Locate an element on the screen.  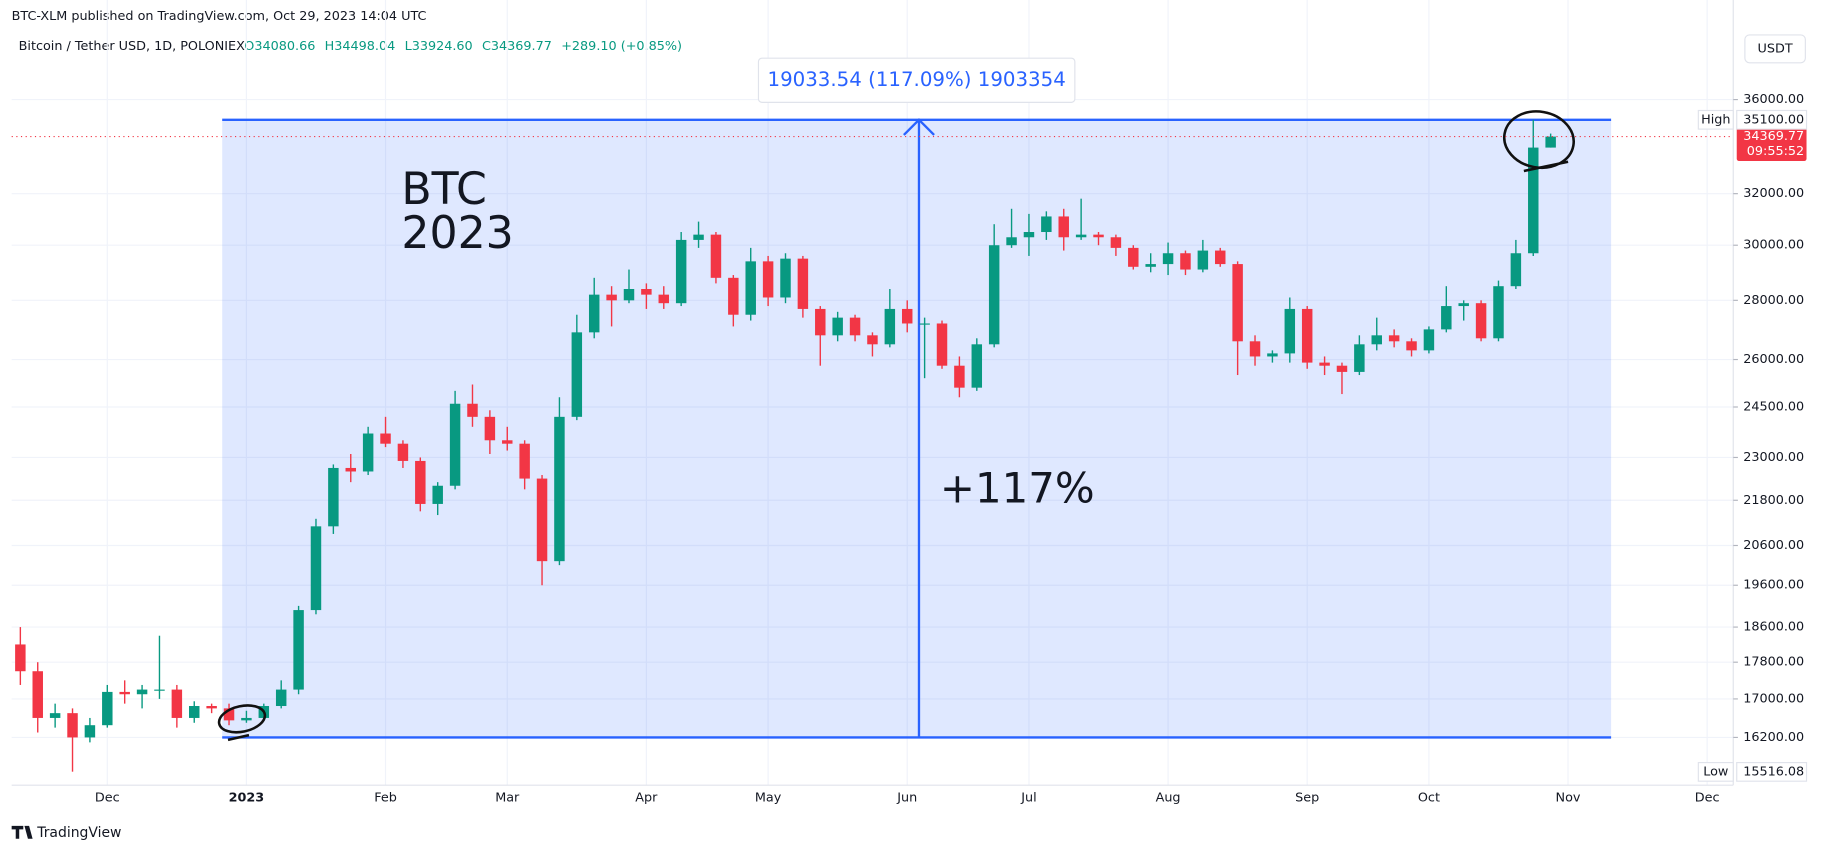
annotation: +117% is located at coordinates (1017, 487).